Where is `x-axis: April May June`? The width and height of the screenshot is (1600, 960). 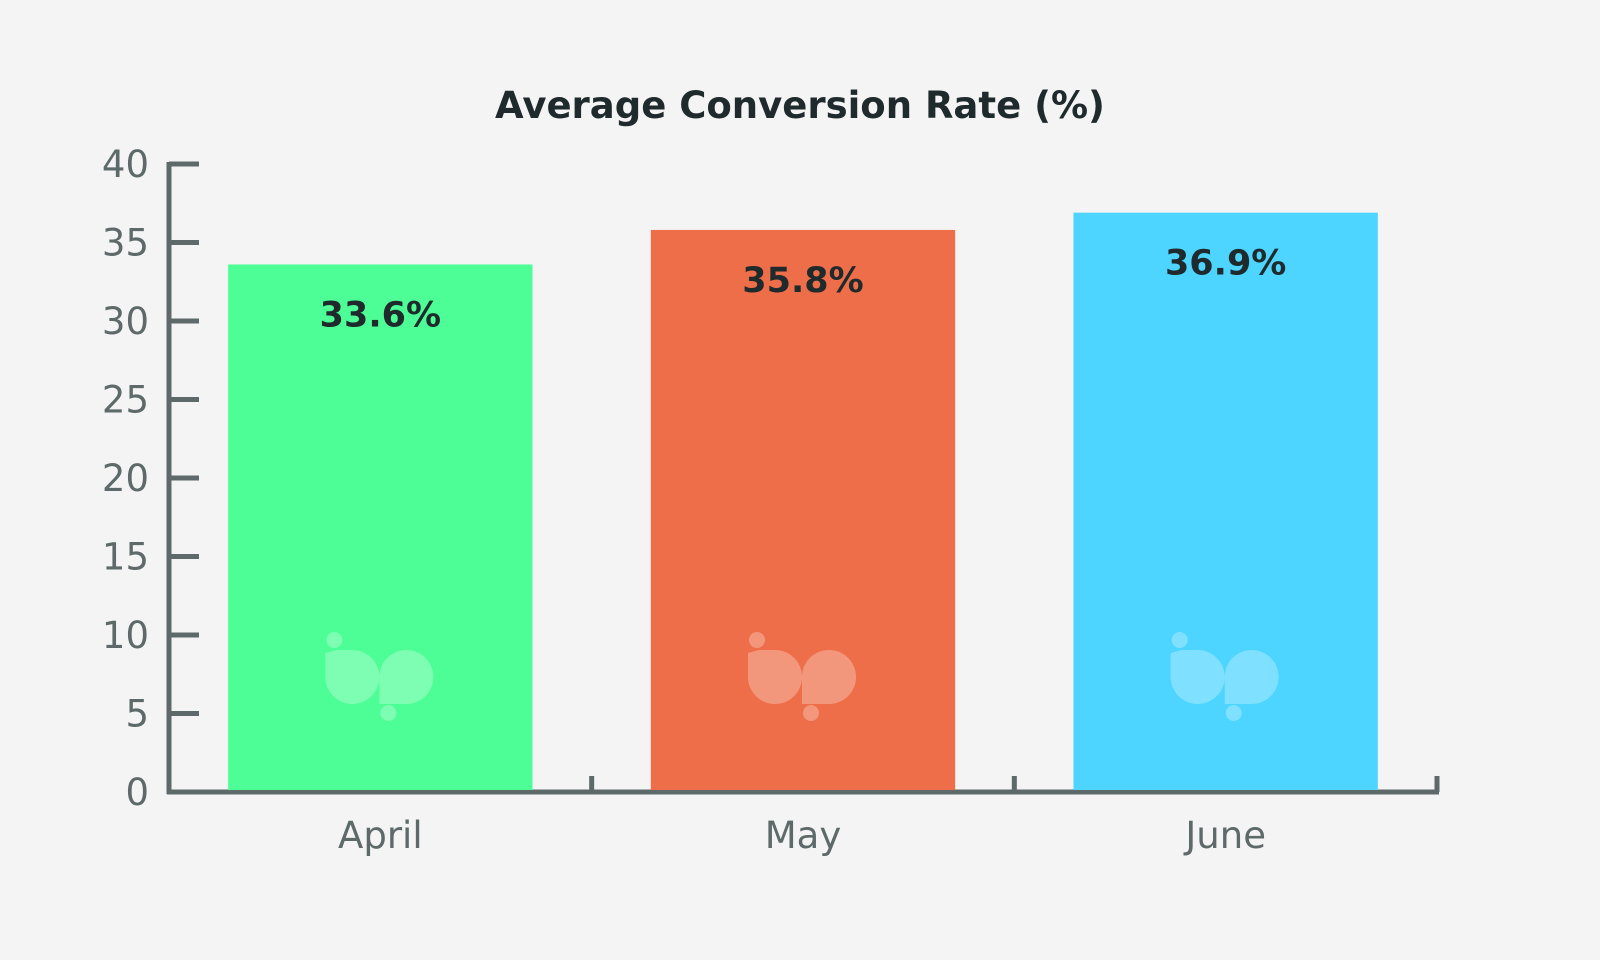
x-axis: April May June is located at coordinates (803, 816).